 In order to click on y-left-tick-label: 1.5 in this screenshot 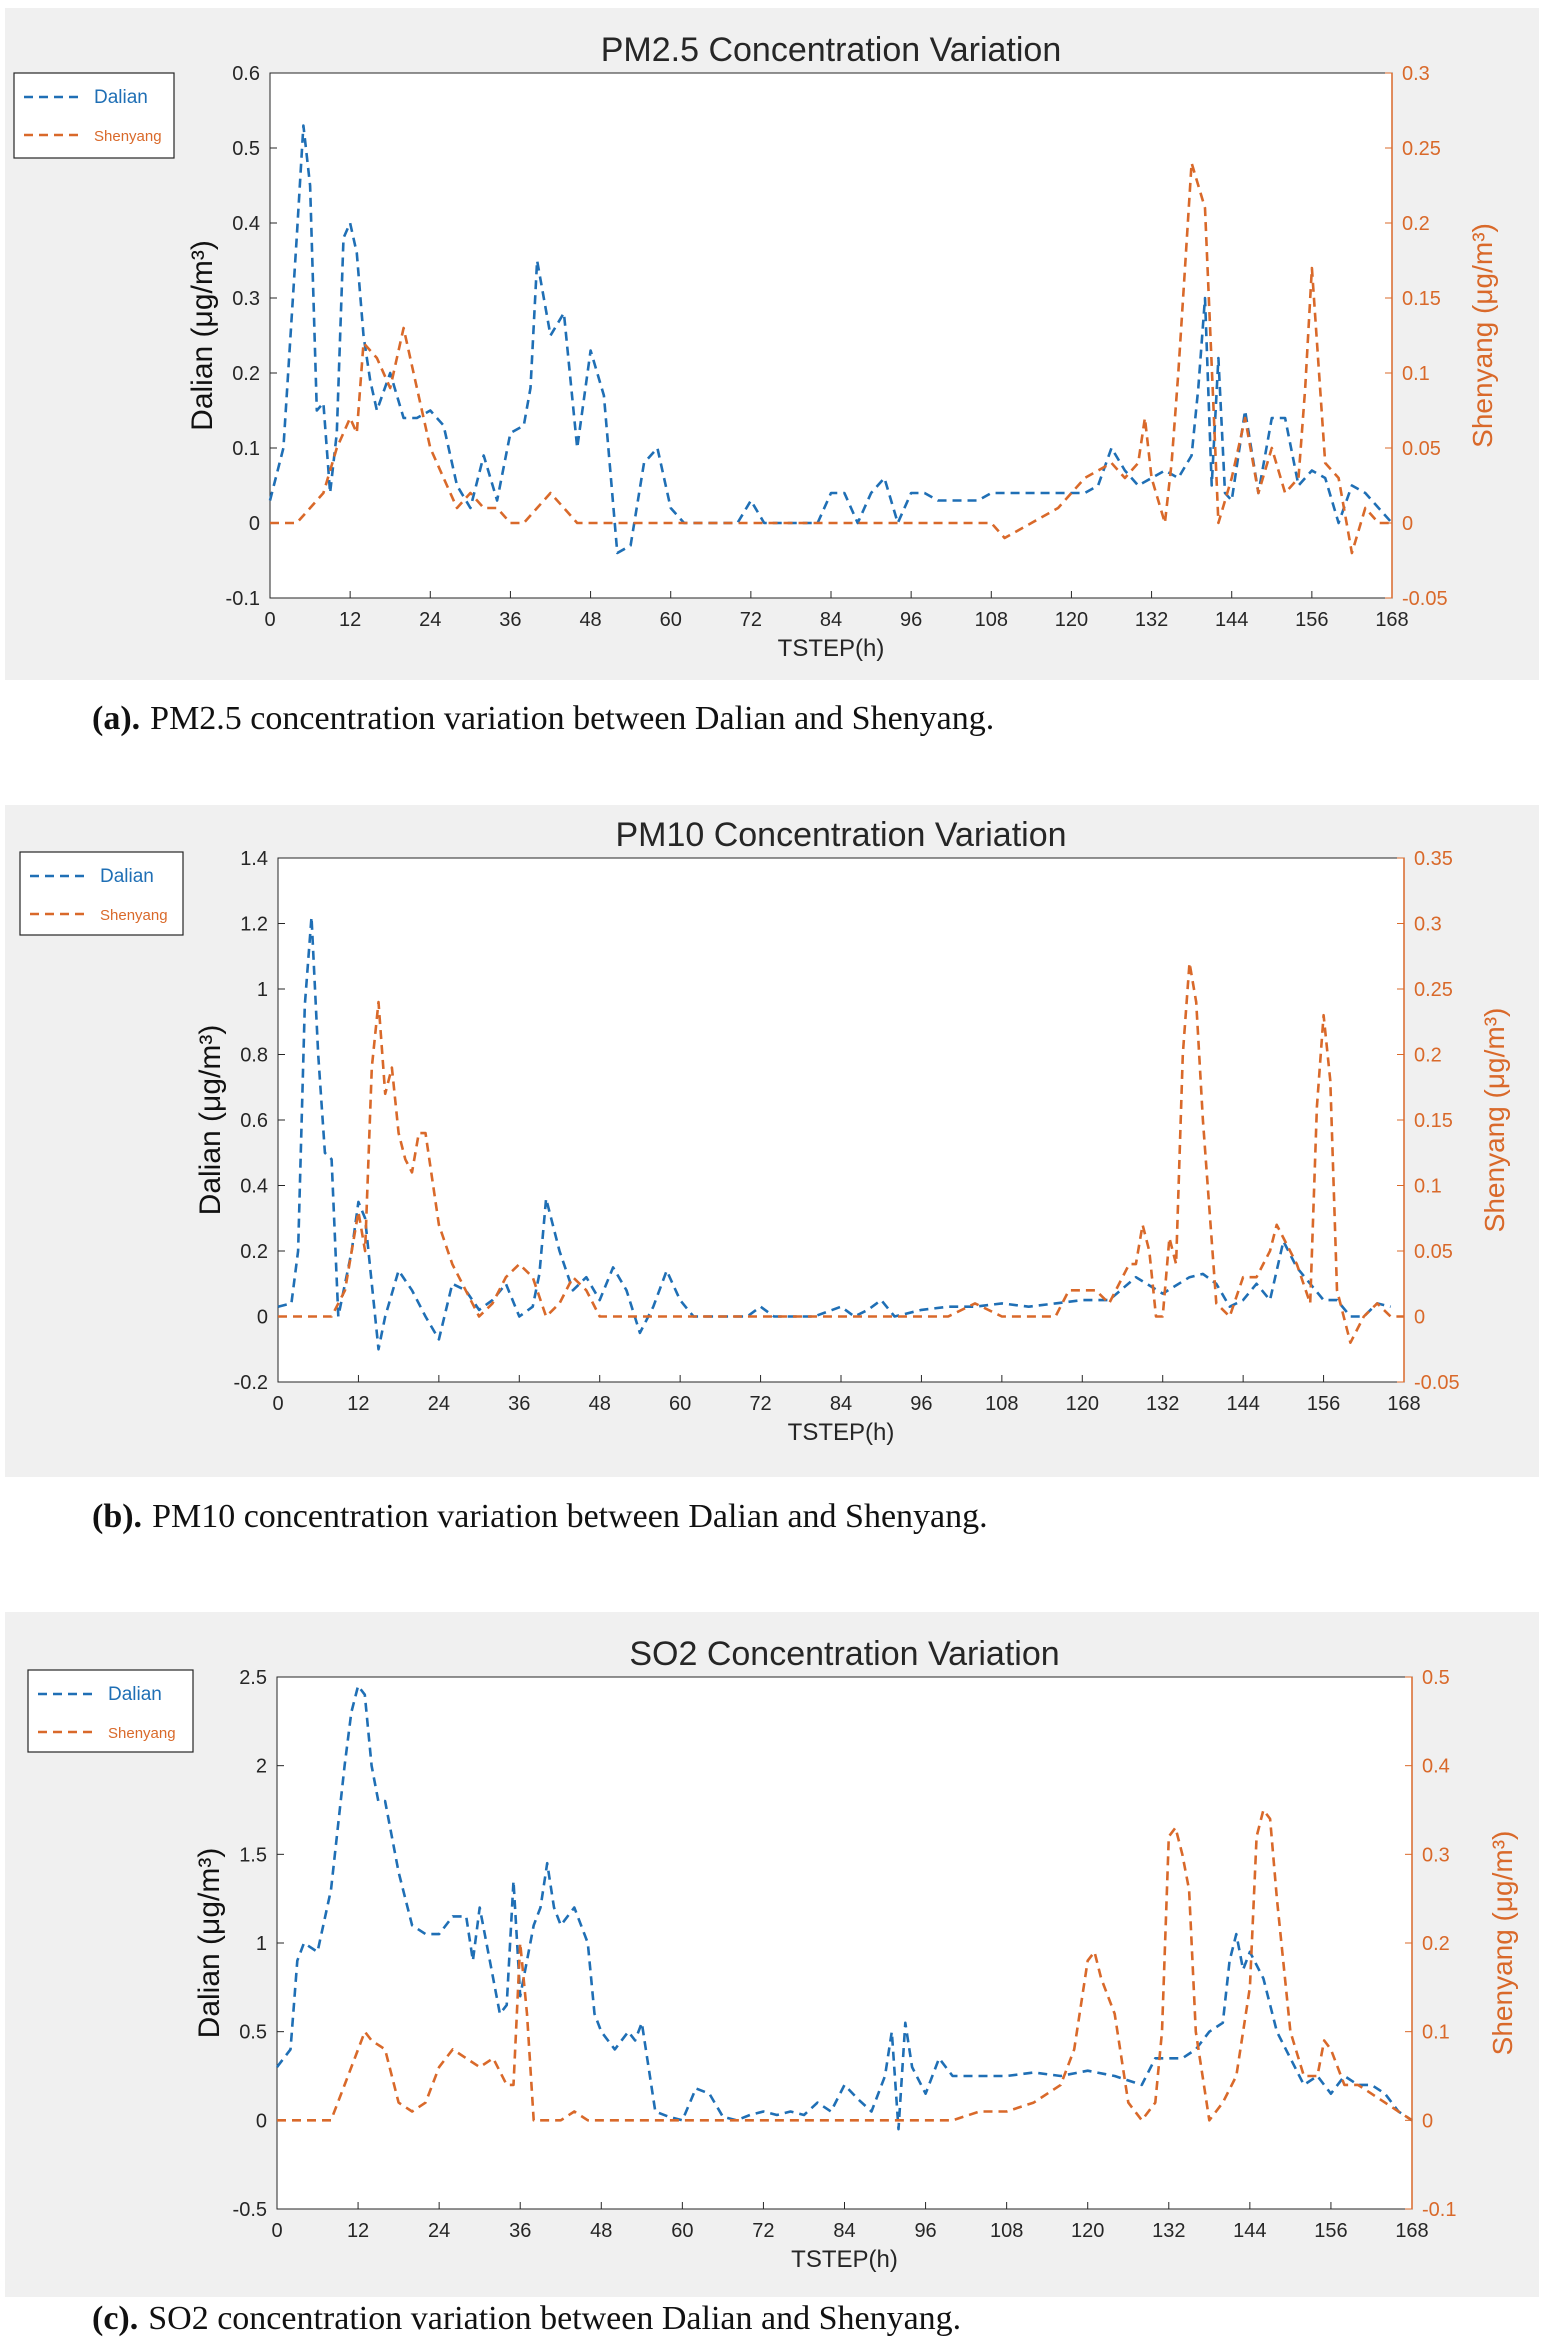, I will do `click(253, 1855)`.